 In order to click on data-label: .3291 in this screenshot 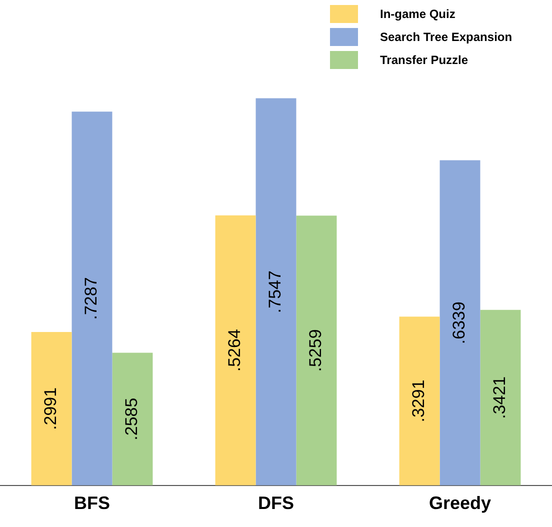, I will do `click(418, 401)`.